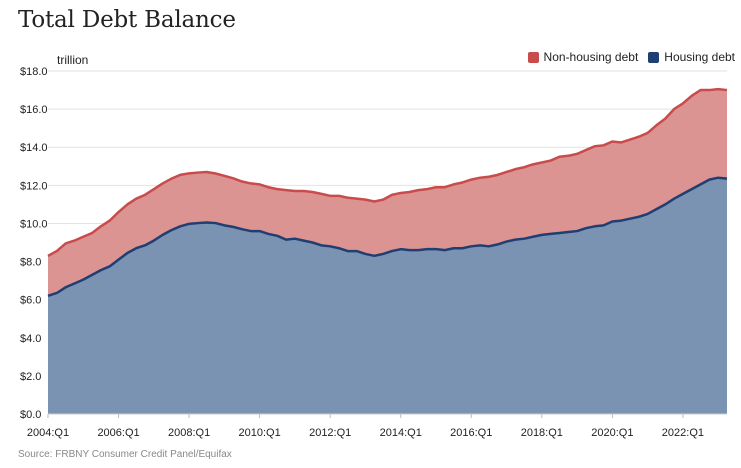 The height and width of the screenshot is (468, 741). I want to click on chart-legend: Non-housing debt Housing debt, so click(631, 57).